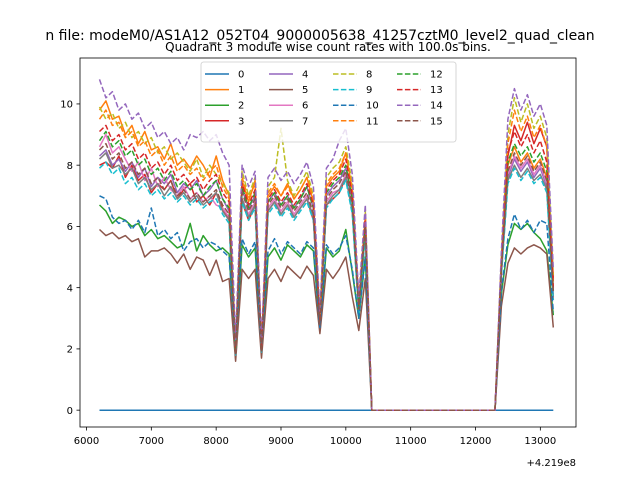  I want to click on legend-label-8: 8, so click(369, 75).